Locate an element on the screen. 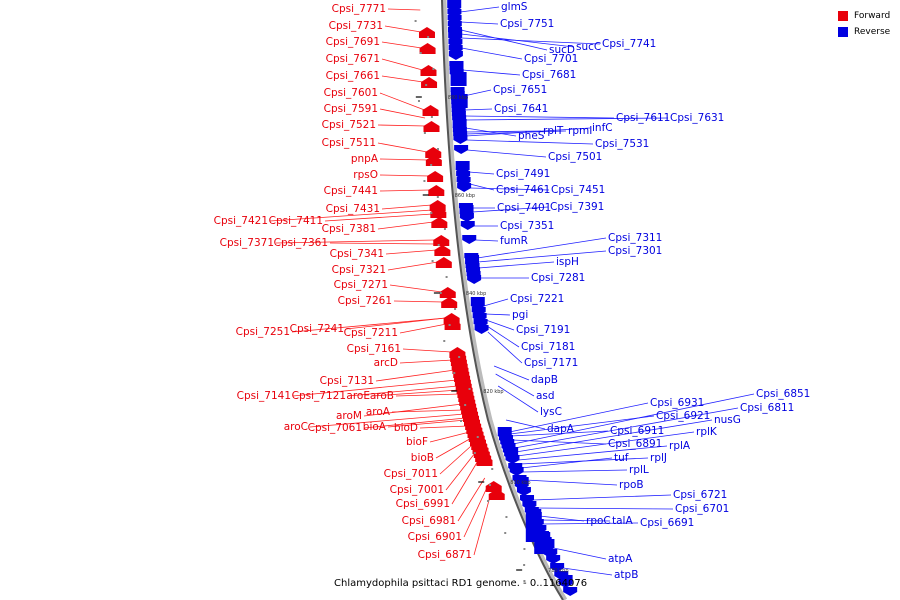  reverse-gene-label-Cpsi_7751: Cpsi_7751 is located at coordinates (527, 24).